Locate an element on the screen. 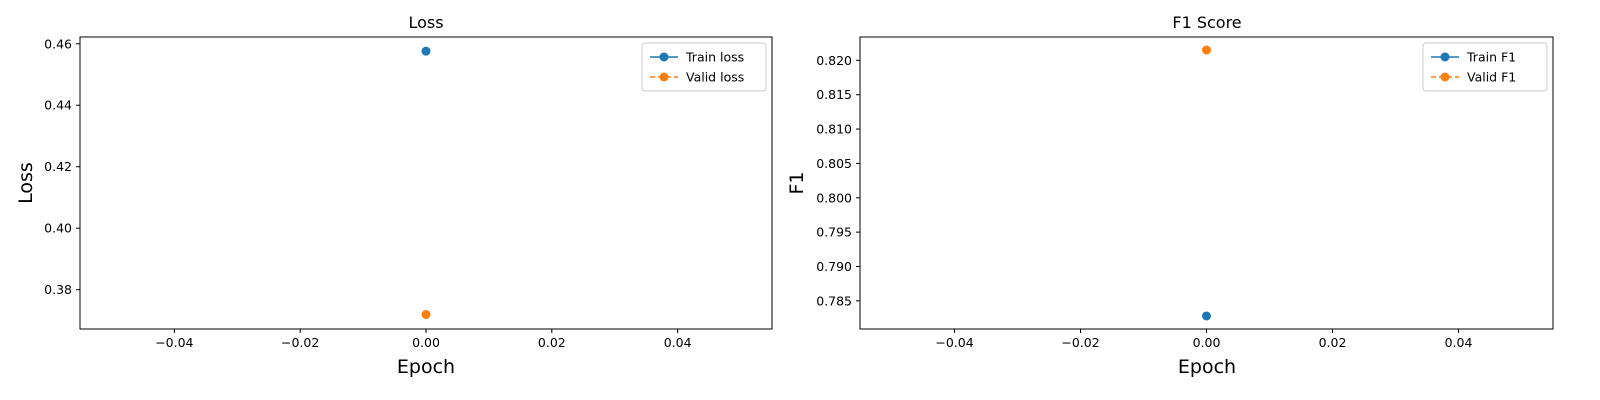 The image size is (1600, 400). f1-legend-box is located at coordinates (1485, 67).